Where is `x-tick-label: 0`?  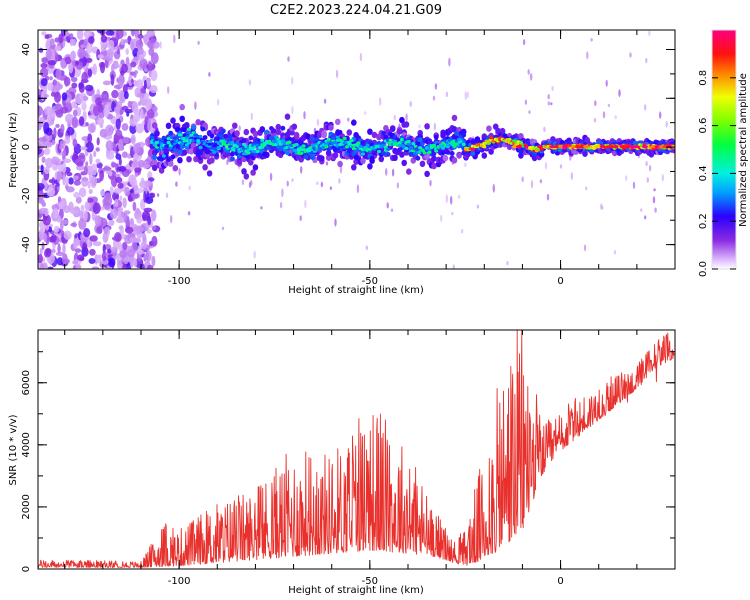 x-tick-label: 0 is located at coordinates (560, 581).